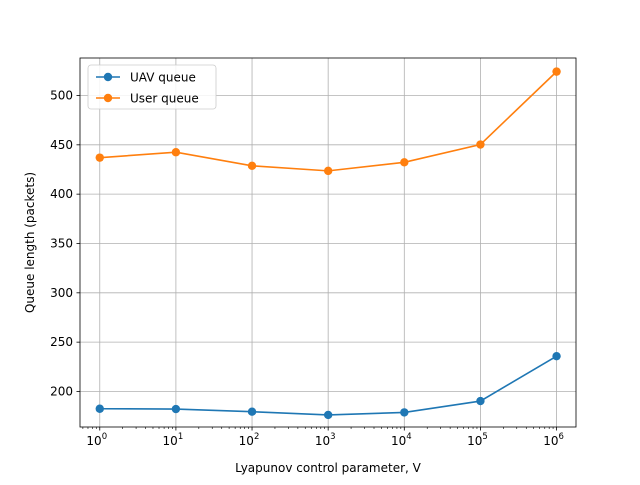 This screenshot has width=640, height=485. What do you see at coordinates (61, 194) in the screenshot?
I see `y-tick-label: 400` at bounding box center [61, 194].